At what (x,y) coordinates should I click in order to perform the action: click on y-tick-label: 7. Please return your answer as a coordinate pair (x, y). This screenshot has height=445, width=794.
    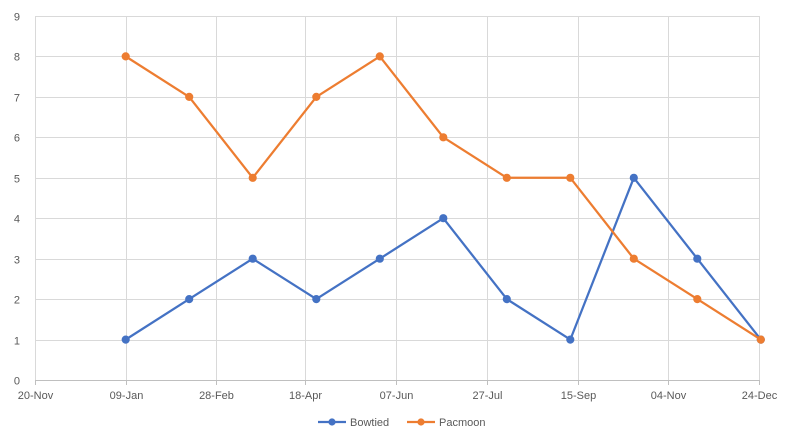
    Looking at the image, I should click on (17, 99).